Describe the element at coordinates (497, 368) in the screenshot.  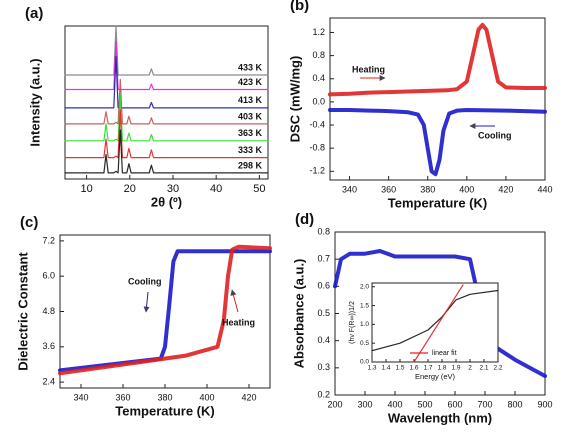
I see `x-tick-label: 2.2` at that location.